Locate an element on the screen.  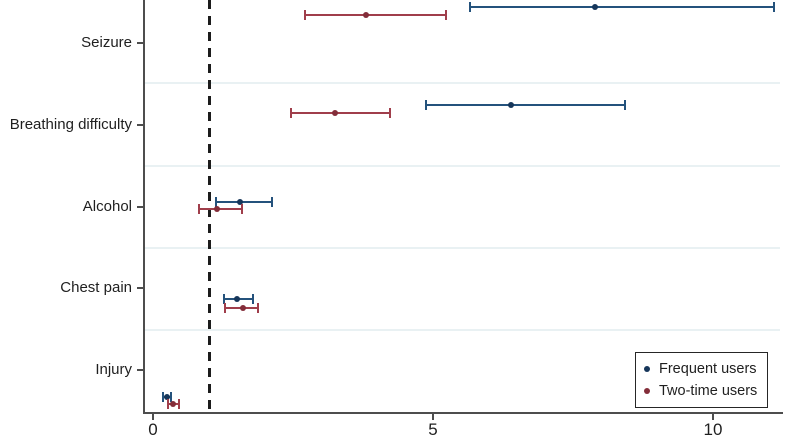
x-tick-label: 5 is located at coordinates (433, 429).